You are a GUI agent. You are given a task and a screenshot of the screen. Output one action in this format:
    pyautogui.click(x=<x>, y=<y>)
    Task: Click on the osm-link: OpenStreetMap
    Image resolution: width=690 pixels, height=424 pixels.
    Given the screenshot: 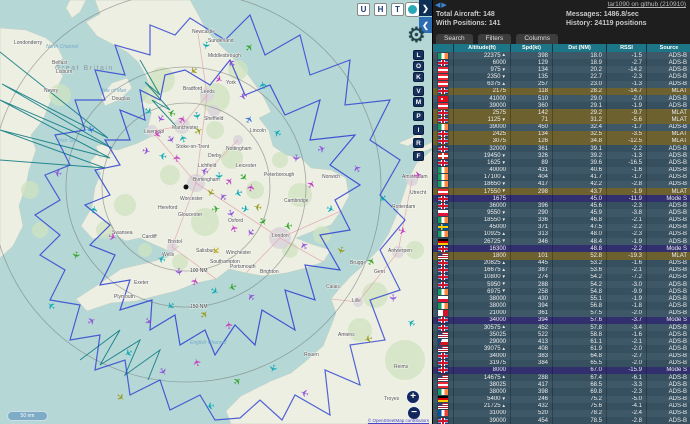 What is the action you would take?
    pyautogui.click(x=388, y=420)
    